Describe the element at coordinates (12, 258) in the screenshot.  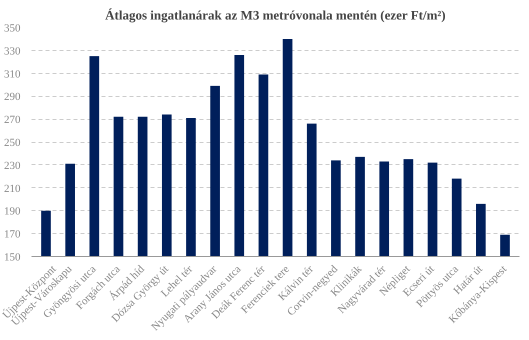
I see `y-tick-label: 150` at that location.